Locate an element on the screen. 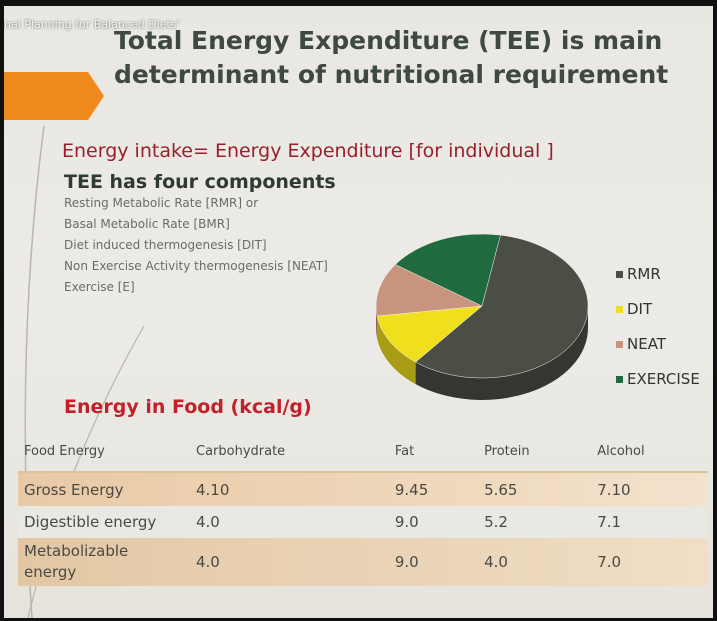 Image resolution: width=717 pixels, height=621 pixels. list-item: Exercise [E] is located at coordinates (99, 287).